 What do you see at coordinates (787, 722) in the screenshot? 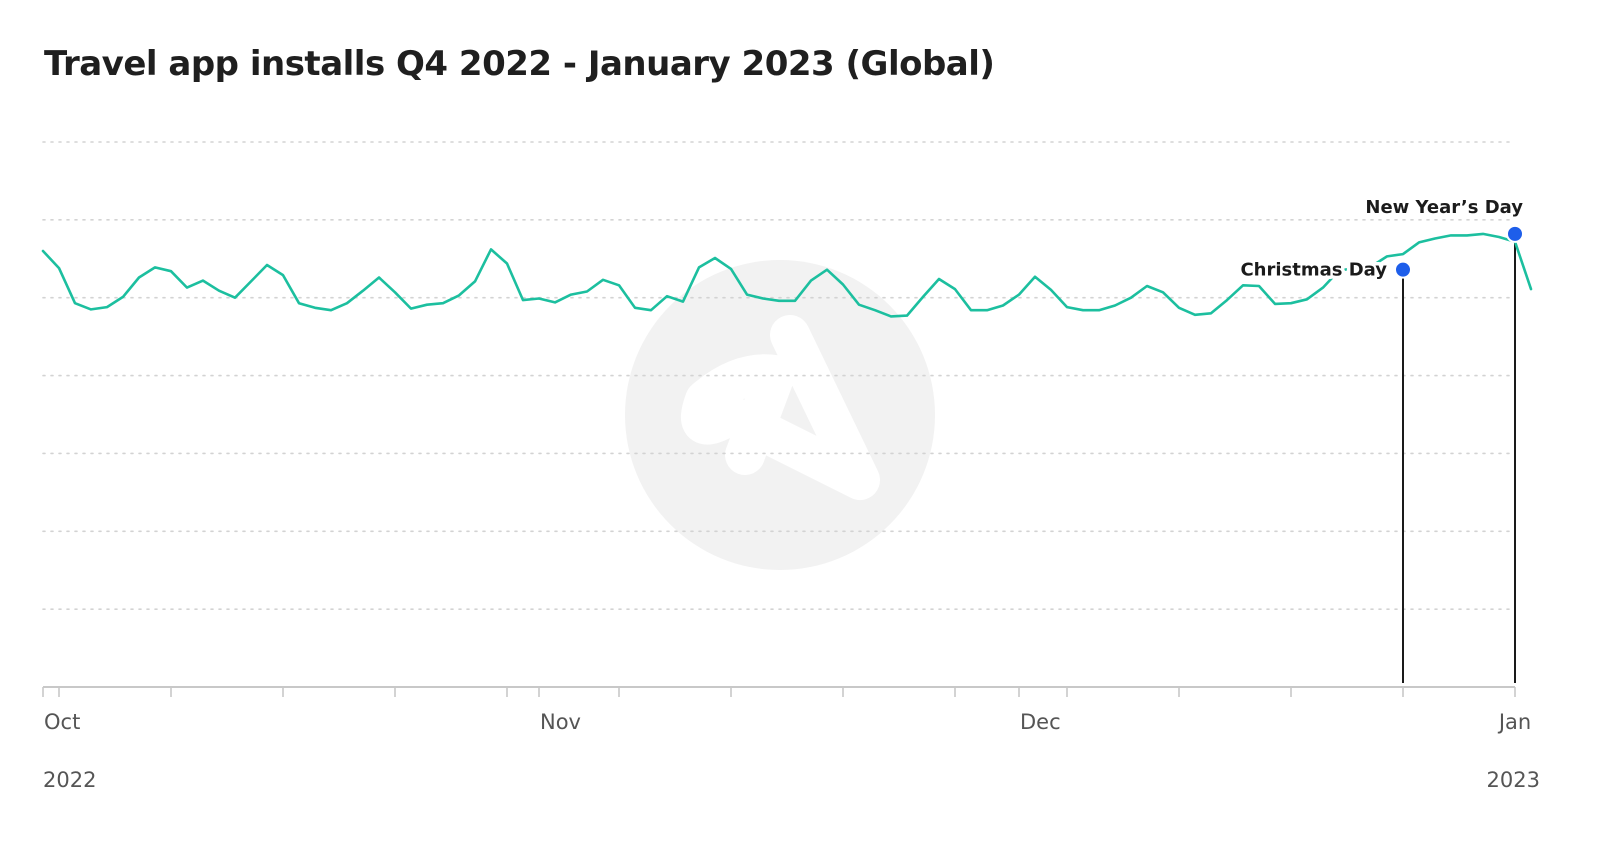
I see `x-axis-tick-labels: Oct Nov Dec Jan` at bounding box center [787, 722].